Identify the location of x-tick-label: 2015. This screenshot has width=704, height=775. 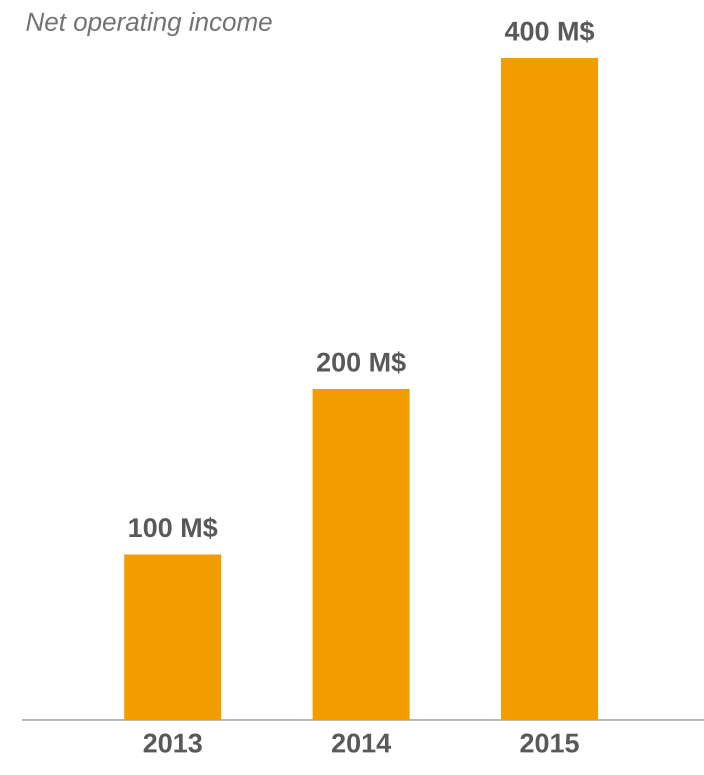
(549, 743).